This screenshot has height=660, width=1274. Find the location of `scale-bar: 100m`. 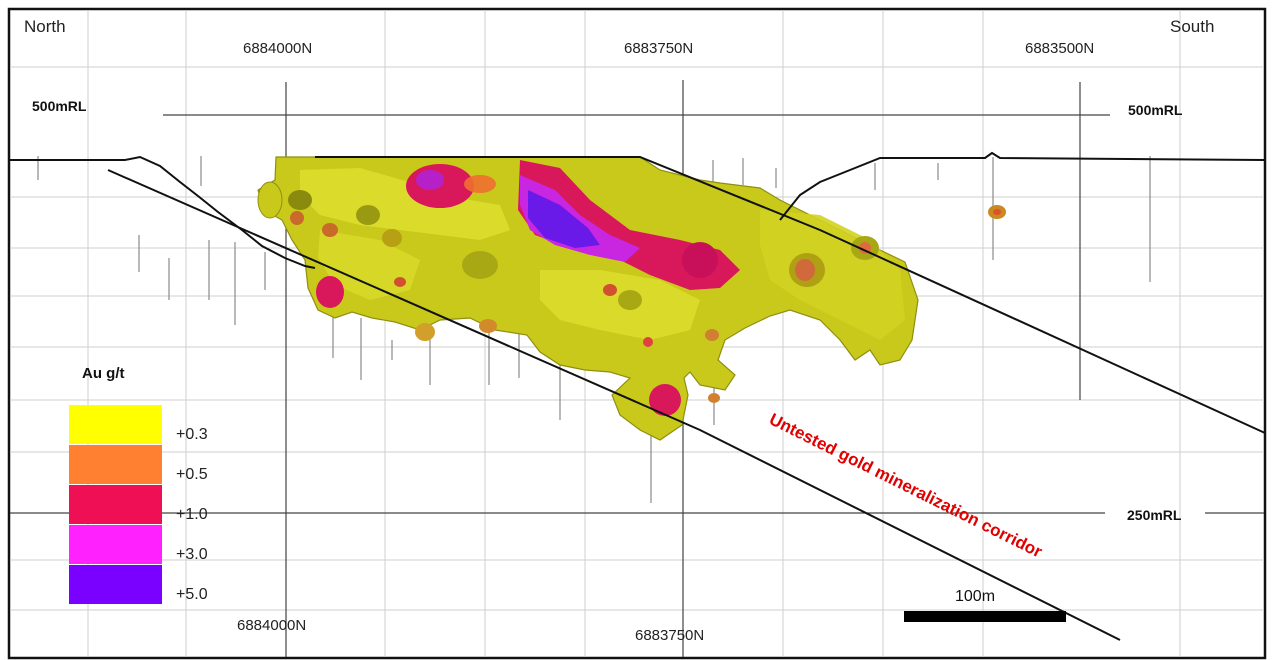

scale-bar: 100m is located at coordinates (985, 605).